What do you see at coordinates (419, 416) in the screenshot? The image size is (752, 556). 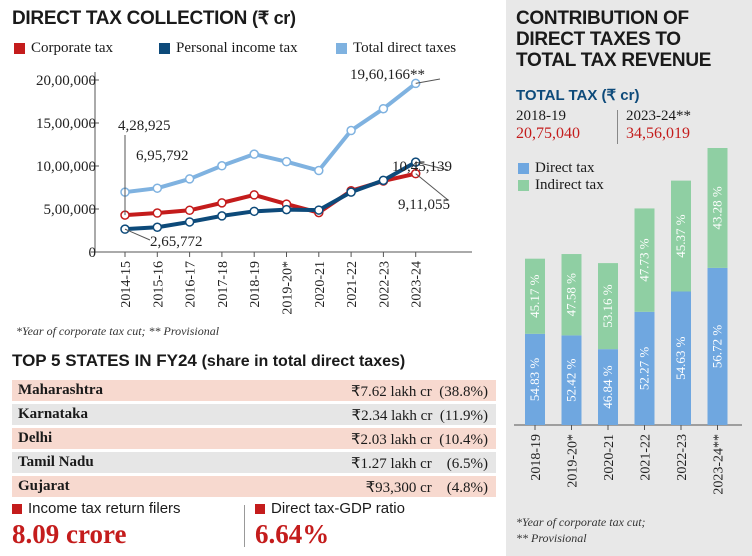 I see `state-value: ₹2.34 lakh cr (11.9%)` at bounding box center [419, 416].